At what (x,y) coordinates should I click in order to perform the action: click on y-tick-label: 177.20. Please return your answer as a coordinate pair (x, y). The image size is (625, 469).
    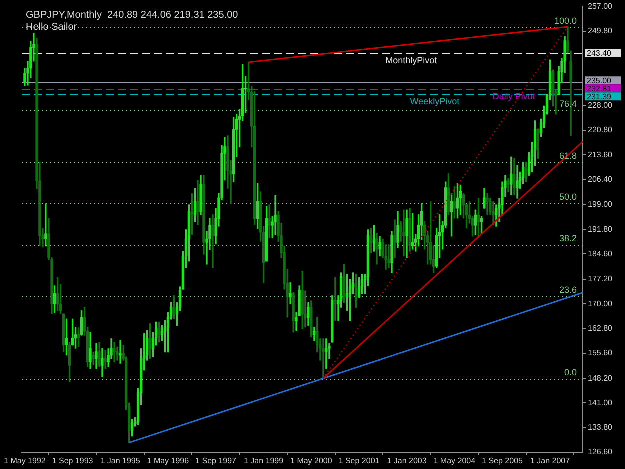
    Looking at the image, I should click on (601, 279).